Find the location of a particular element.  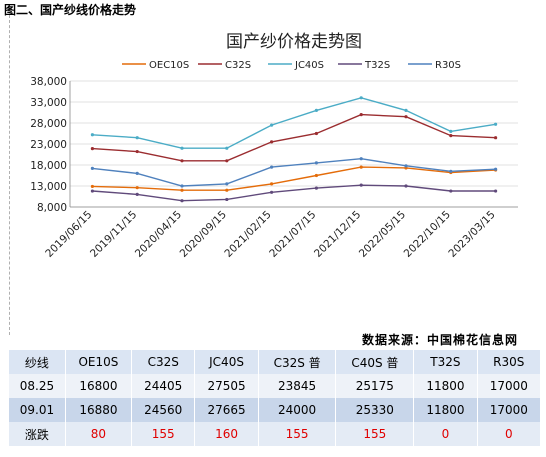

x-tick-label: 2020/04/15 is located at coordinates (158, 234).